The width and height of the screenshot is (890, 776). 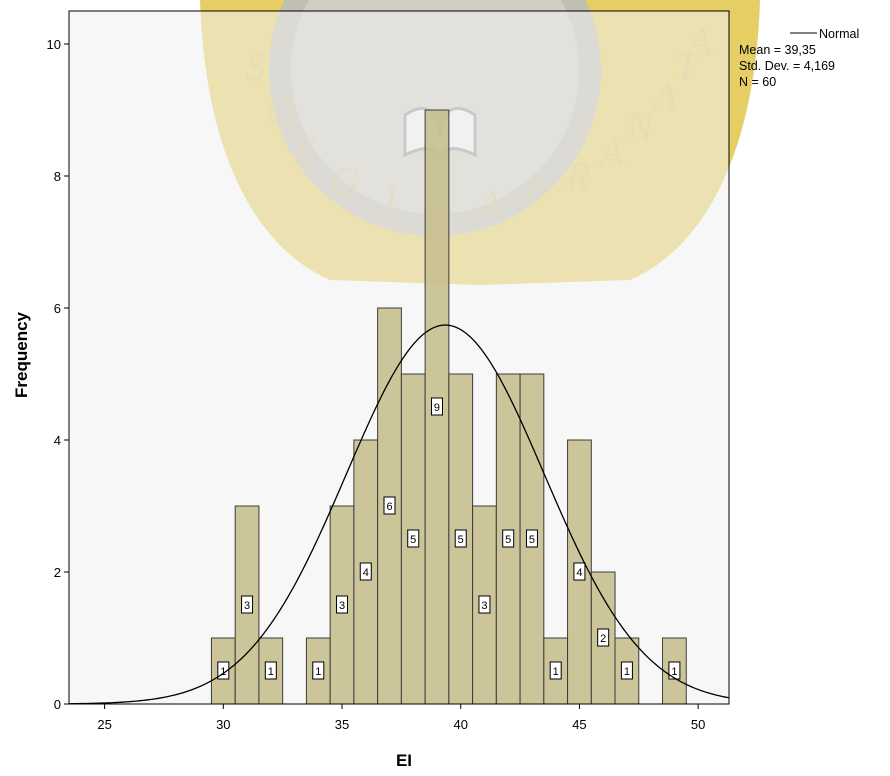 What do you see at coordinates (104, 724) in the screenshot?
I see `x-tick-label: 25` at bounding box center [104, 724].